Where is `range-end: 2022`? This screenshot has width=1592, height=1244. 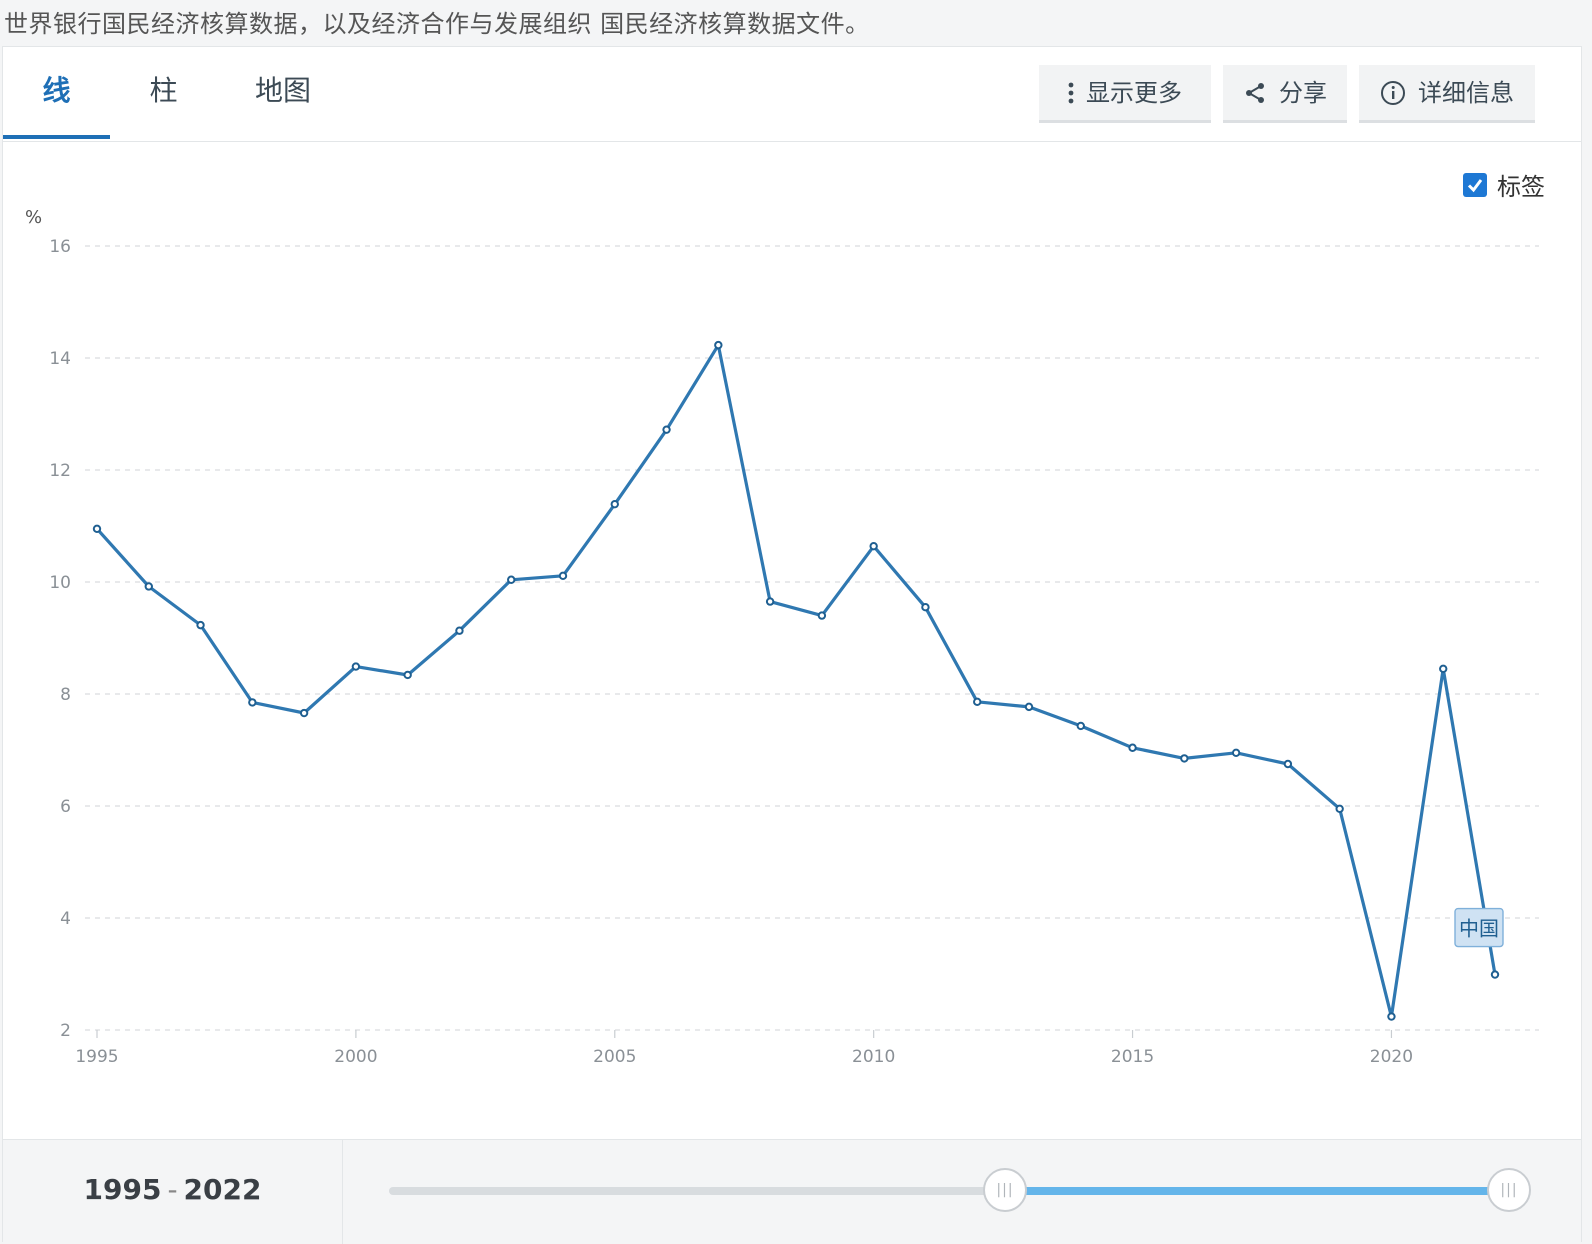 range-end: 2022 is located at coordinates (222, 1189).